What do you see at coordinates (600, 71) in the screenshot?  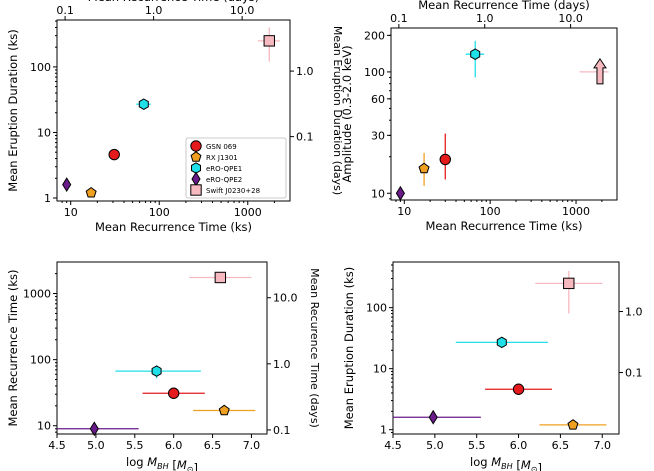 I see `lower-limit-arrow` at bounding box center [600, 71].